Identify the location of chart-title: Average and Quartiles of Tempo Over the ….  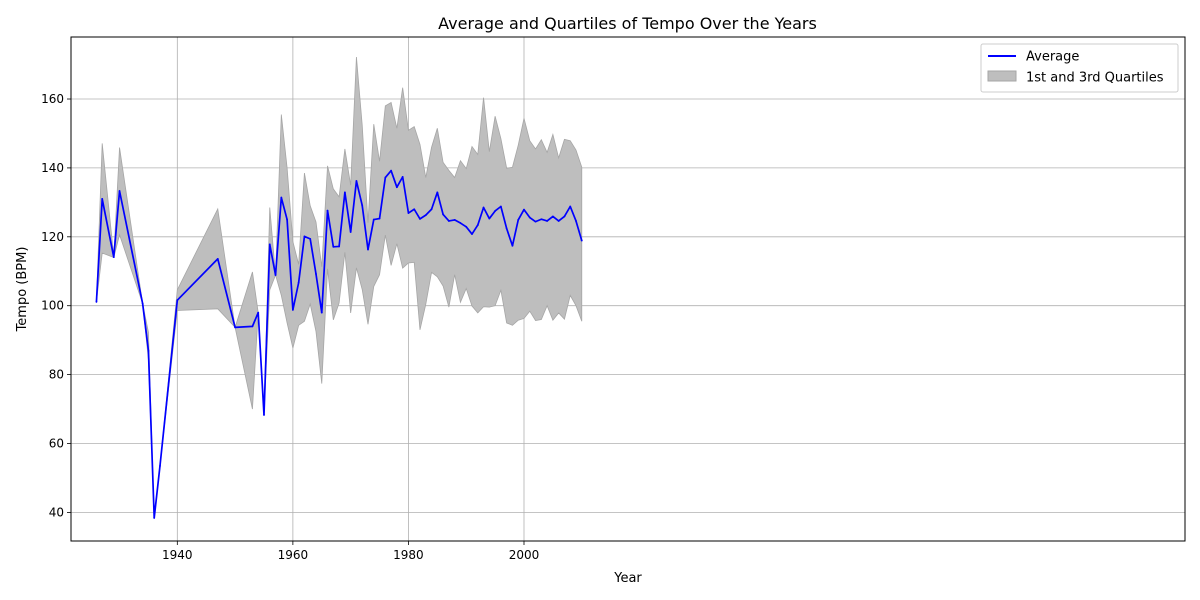
(627, 23).